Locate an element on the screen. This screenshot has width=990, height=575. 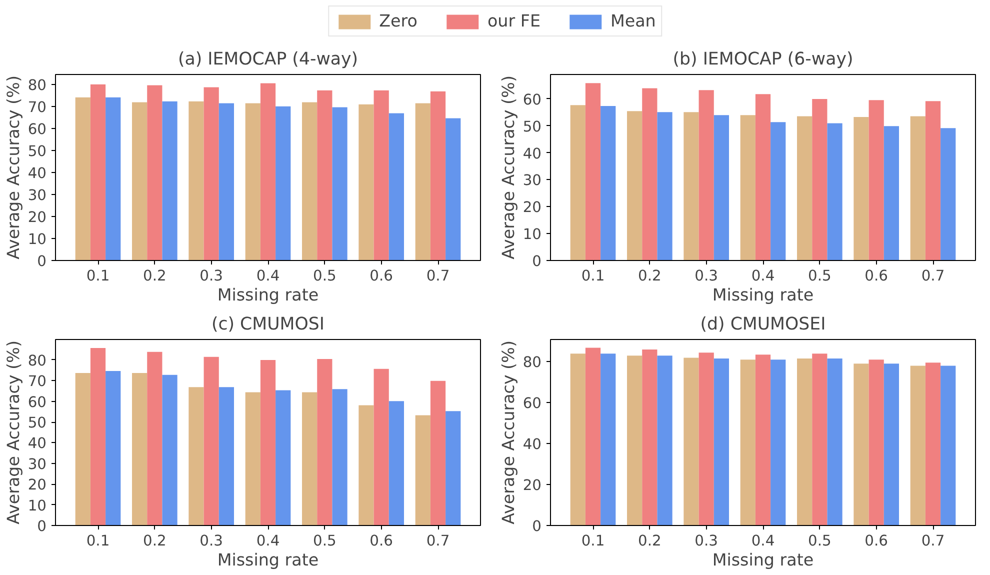
legend-label: Zero is located at coordinates (398, 21).